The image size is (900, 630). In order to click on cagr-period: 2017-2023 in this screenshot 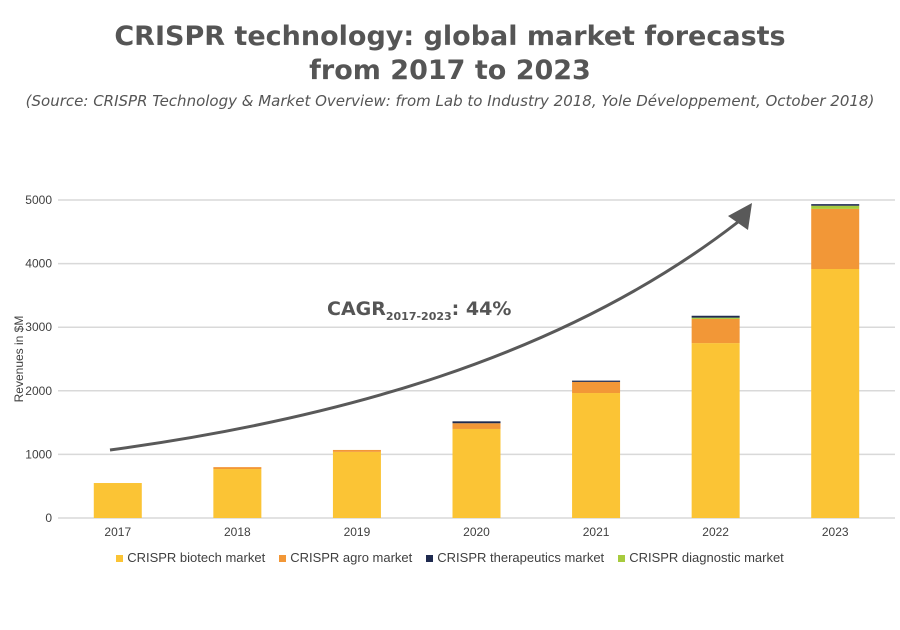, I will do `click(418, 316)`.